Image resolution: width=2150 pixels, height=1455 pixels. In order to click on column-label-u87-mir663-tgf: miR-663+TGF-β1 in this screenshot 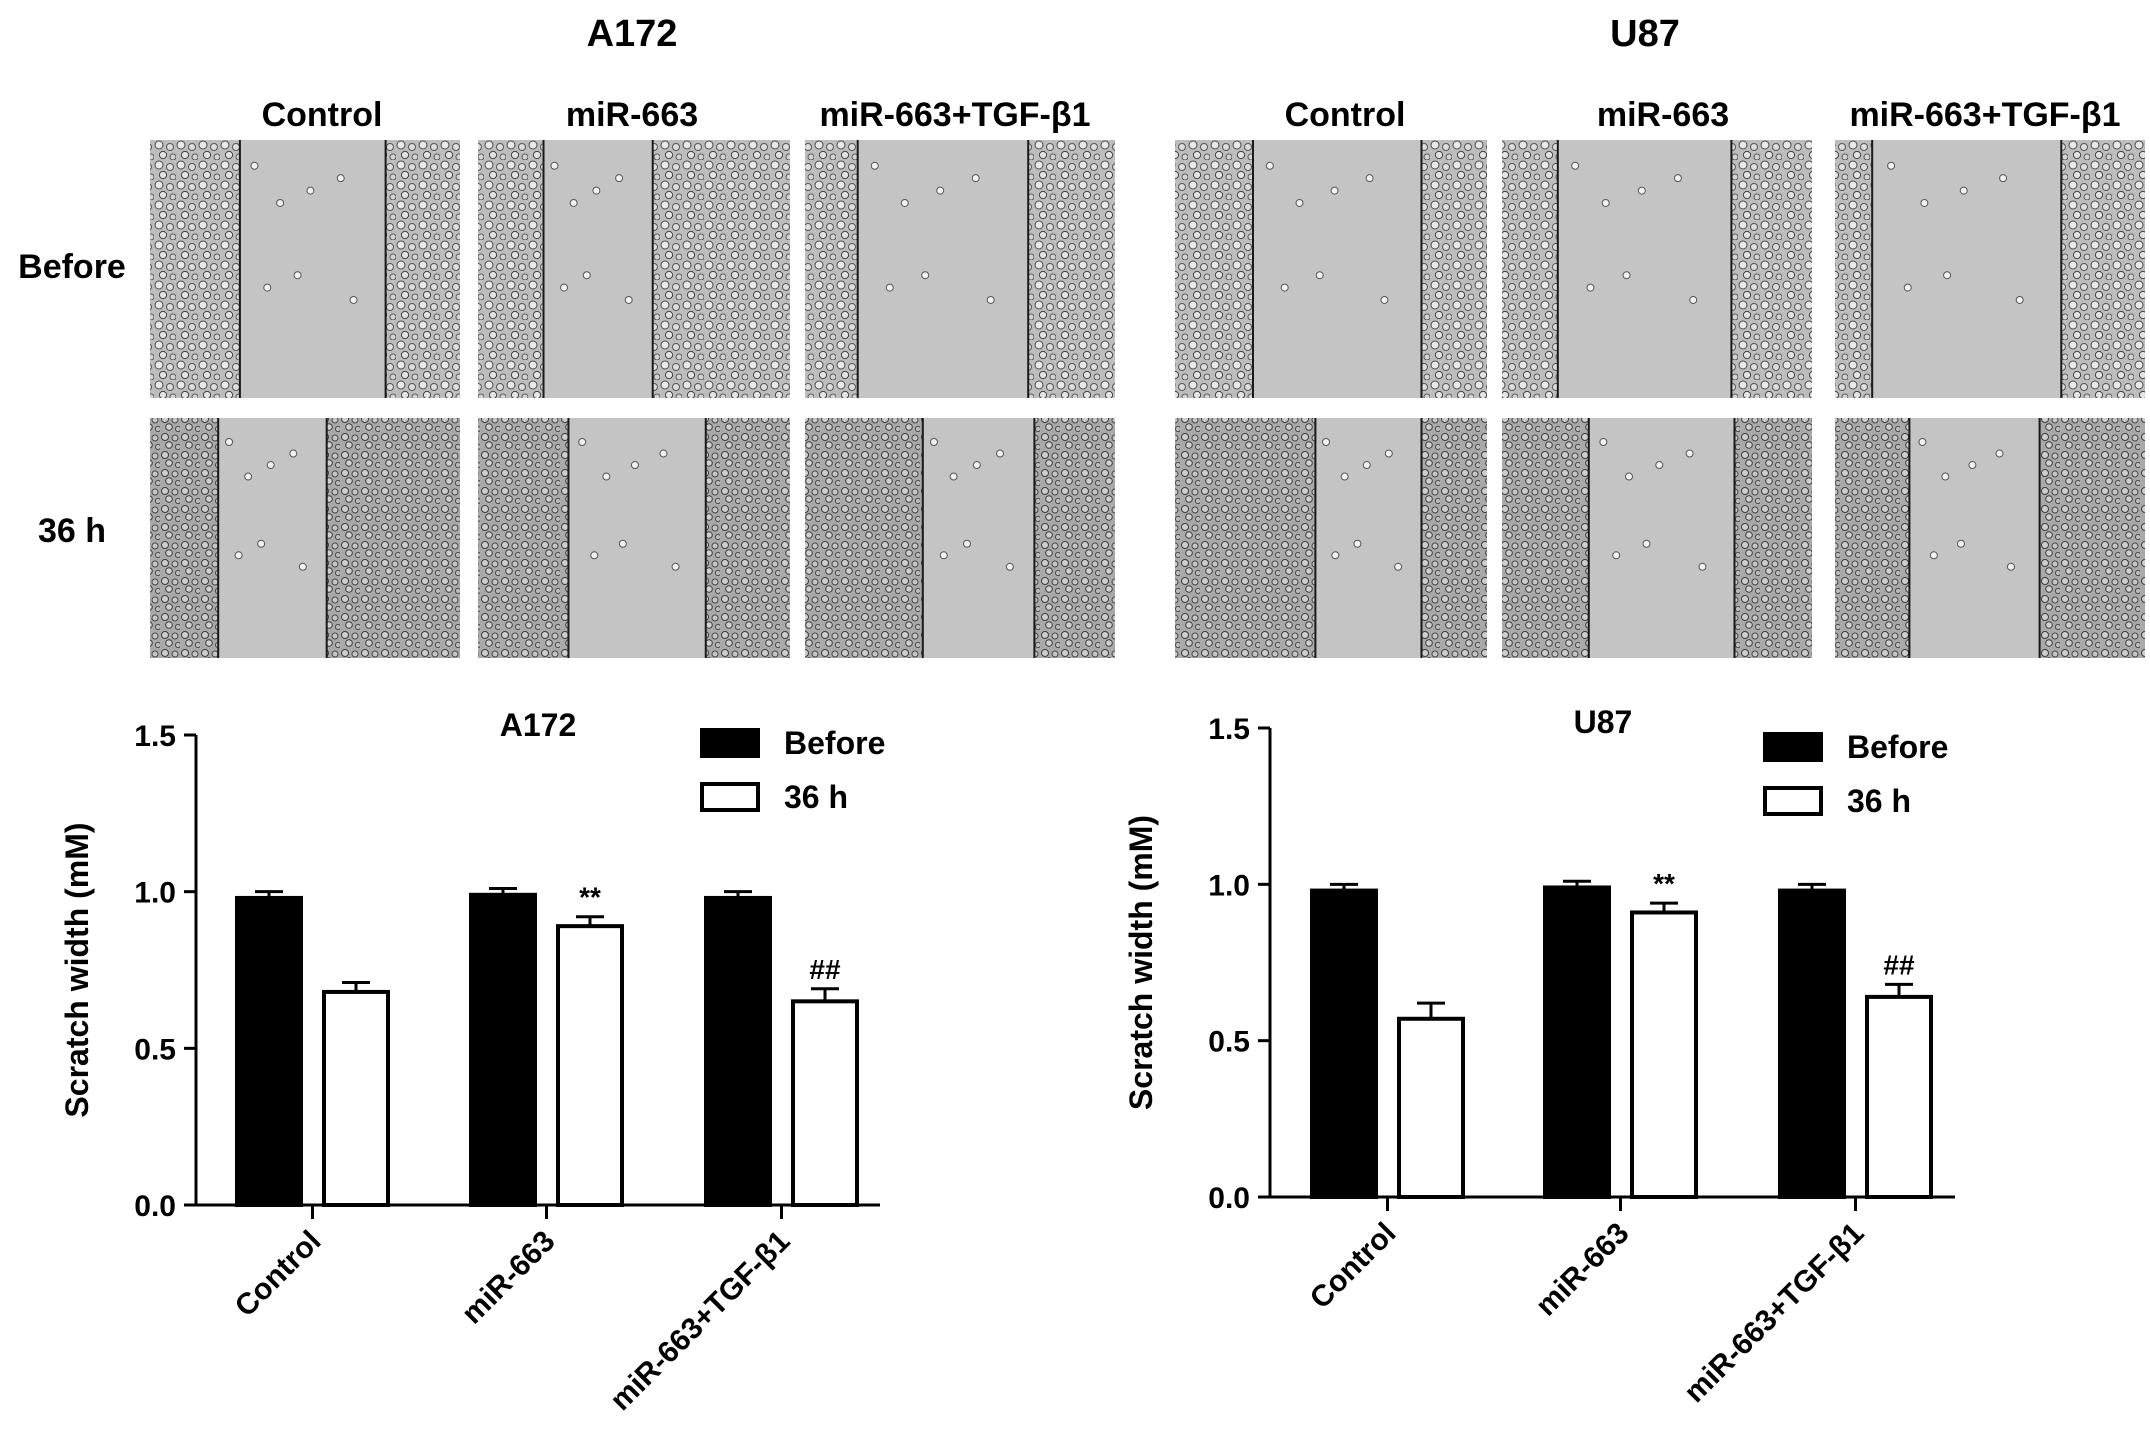, I will do `click(1984, 115)`.